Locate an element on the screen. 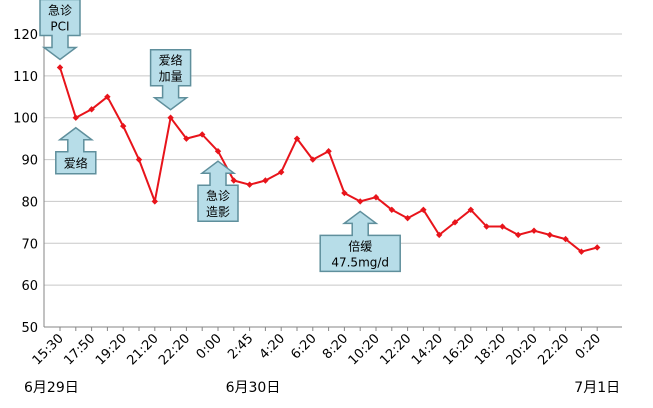 The height and width of the screenshot is (408, 653). y-tick-label: 110 is located at coordinates (25, 77).